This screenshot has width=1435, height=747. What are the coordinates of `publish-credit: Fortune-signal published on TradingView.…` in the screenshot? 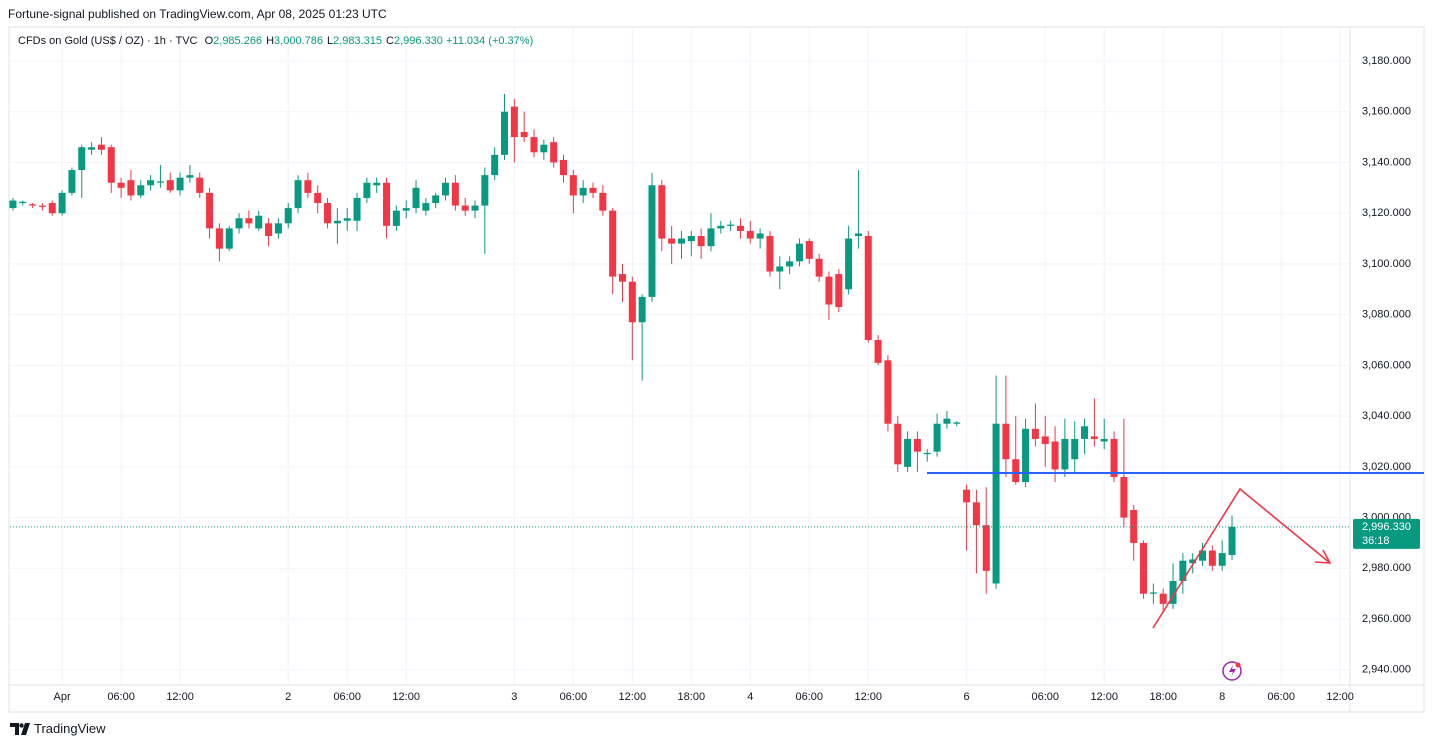 It's located at (197, 14).